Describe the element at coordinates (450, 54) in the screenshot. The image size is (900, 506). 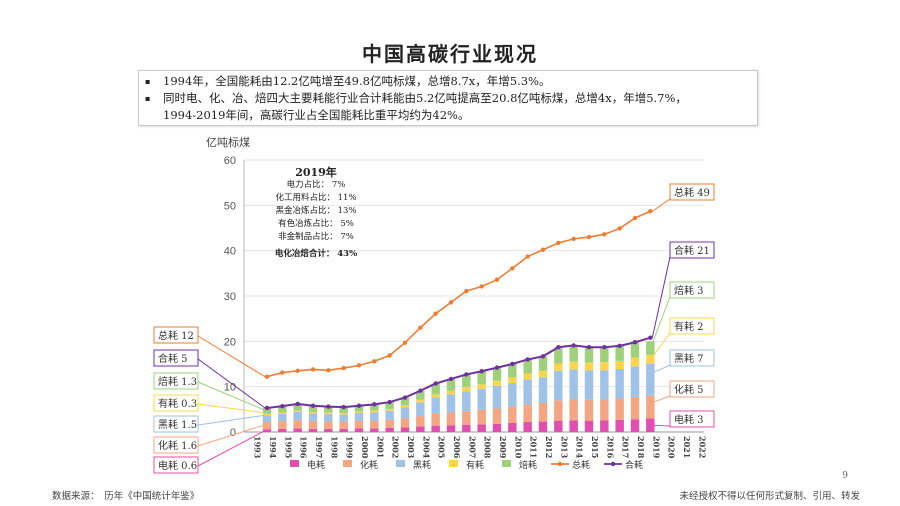
I see `page-title: 中国高碳行业现况` at that location.